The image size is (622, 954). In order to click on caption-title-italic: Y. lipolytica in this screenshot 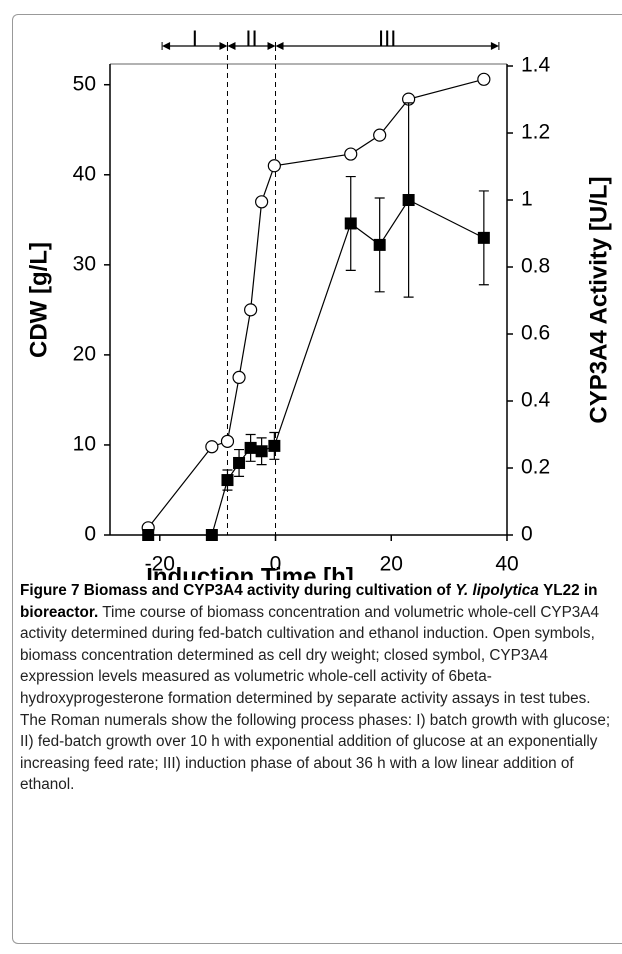, I will do `click(497, 590)`.